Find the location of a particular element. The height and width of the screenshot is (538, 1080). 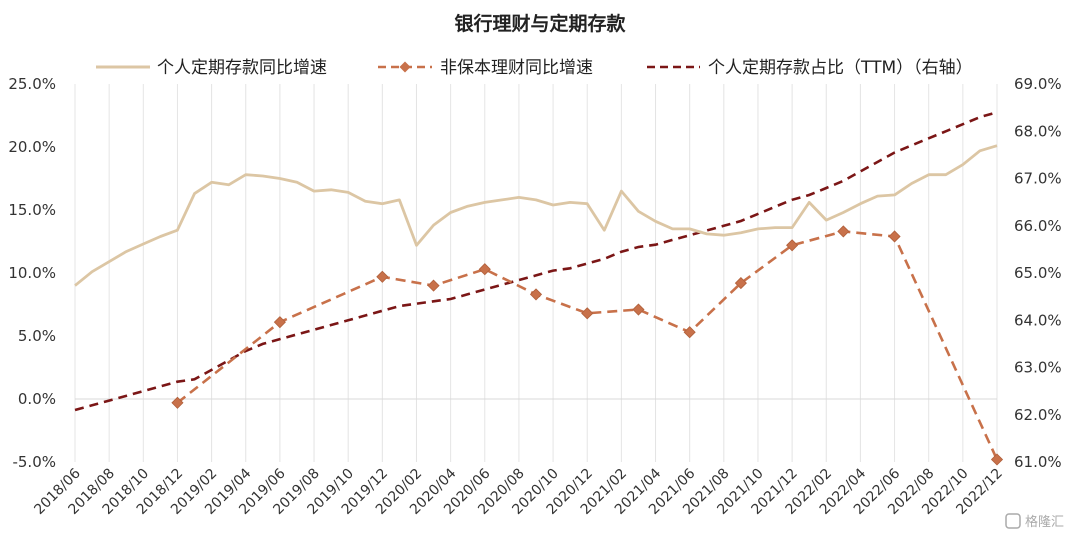

watermark: 格隆汇 is located at coordinates (1034, 521).